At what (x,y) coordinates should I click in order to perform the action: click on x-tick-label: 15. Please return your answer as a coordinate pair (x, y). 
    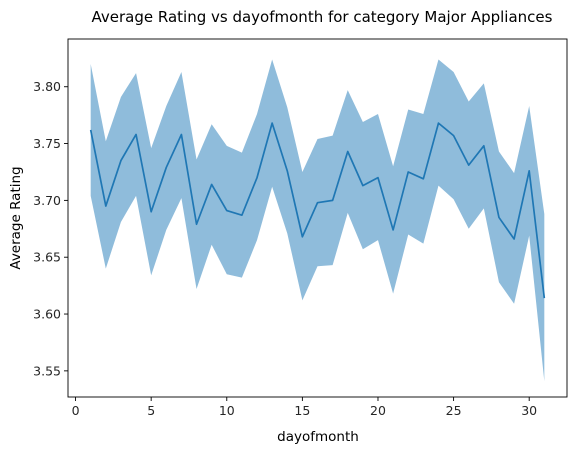
    Looking at the image, I should click on (302, 410).